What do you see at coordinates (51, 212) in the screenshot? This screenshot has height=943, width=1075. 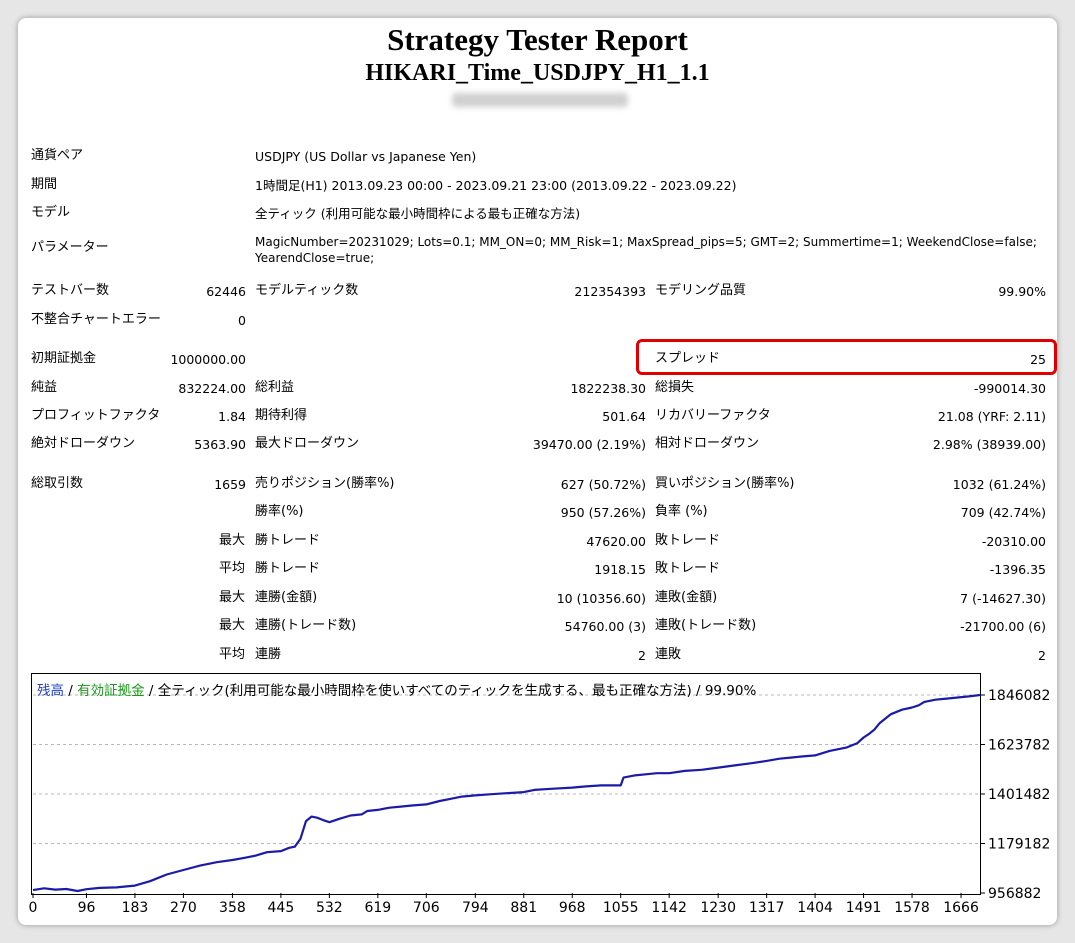 I see `model-label: モデル` at bounding box center [51, 212].